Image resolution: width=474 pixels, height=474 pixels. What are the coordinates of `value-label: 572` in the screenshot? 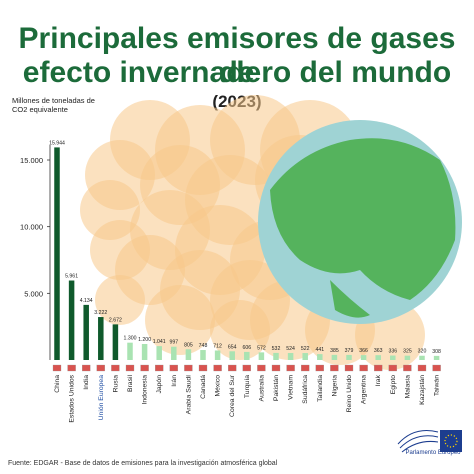 It's located at (261, 348).